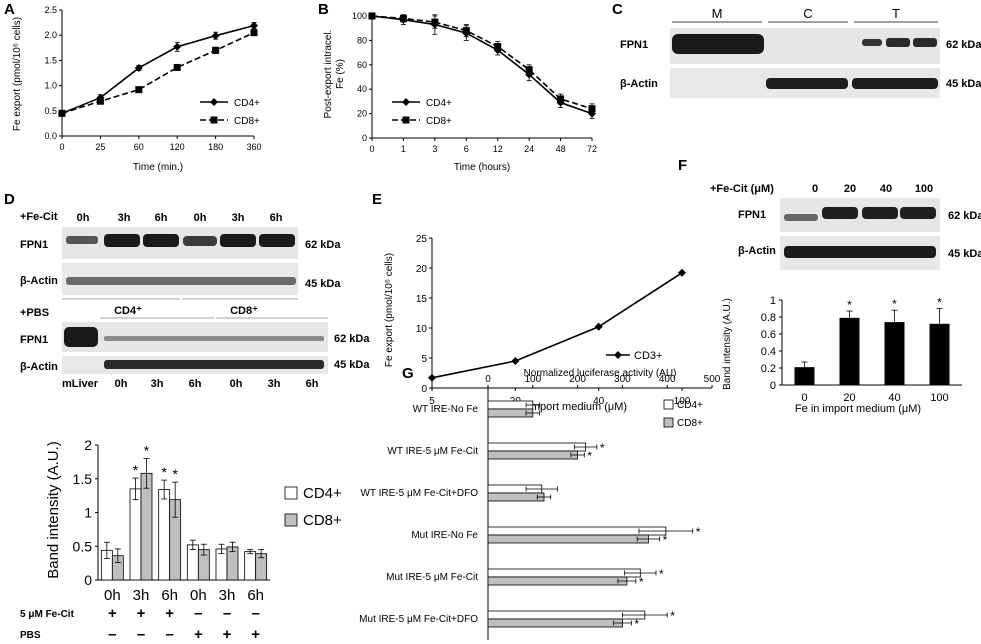 The image size is (981, 644). Describe the element at coordinates (215, 147) in the screenshot. I see `chart-a-xtick-label: 180` at that location.